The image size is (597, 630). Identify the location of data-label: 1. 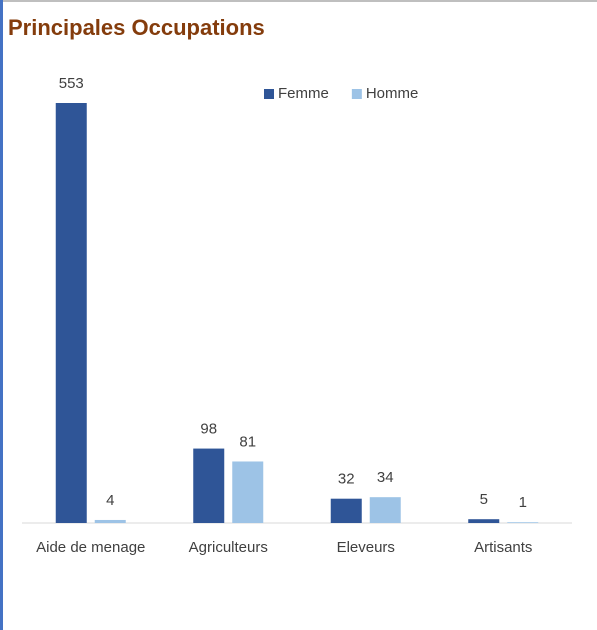
(523, 502).